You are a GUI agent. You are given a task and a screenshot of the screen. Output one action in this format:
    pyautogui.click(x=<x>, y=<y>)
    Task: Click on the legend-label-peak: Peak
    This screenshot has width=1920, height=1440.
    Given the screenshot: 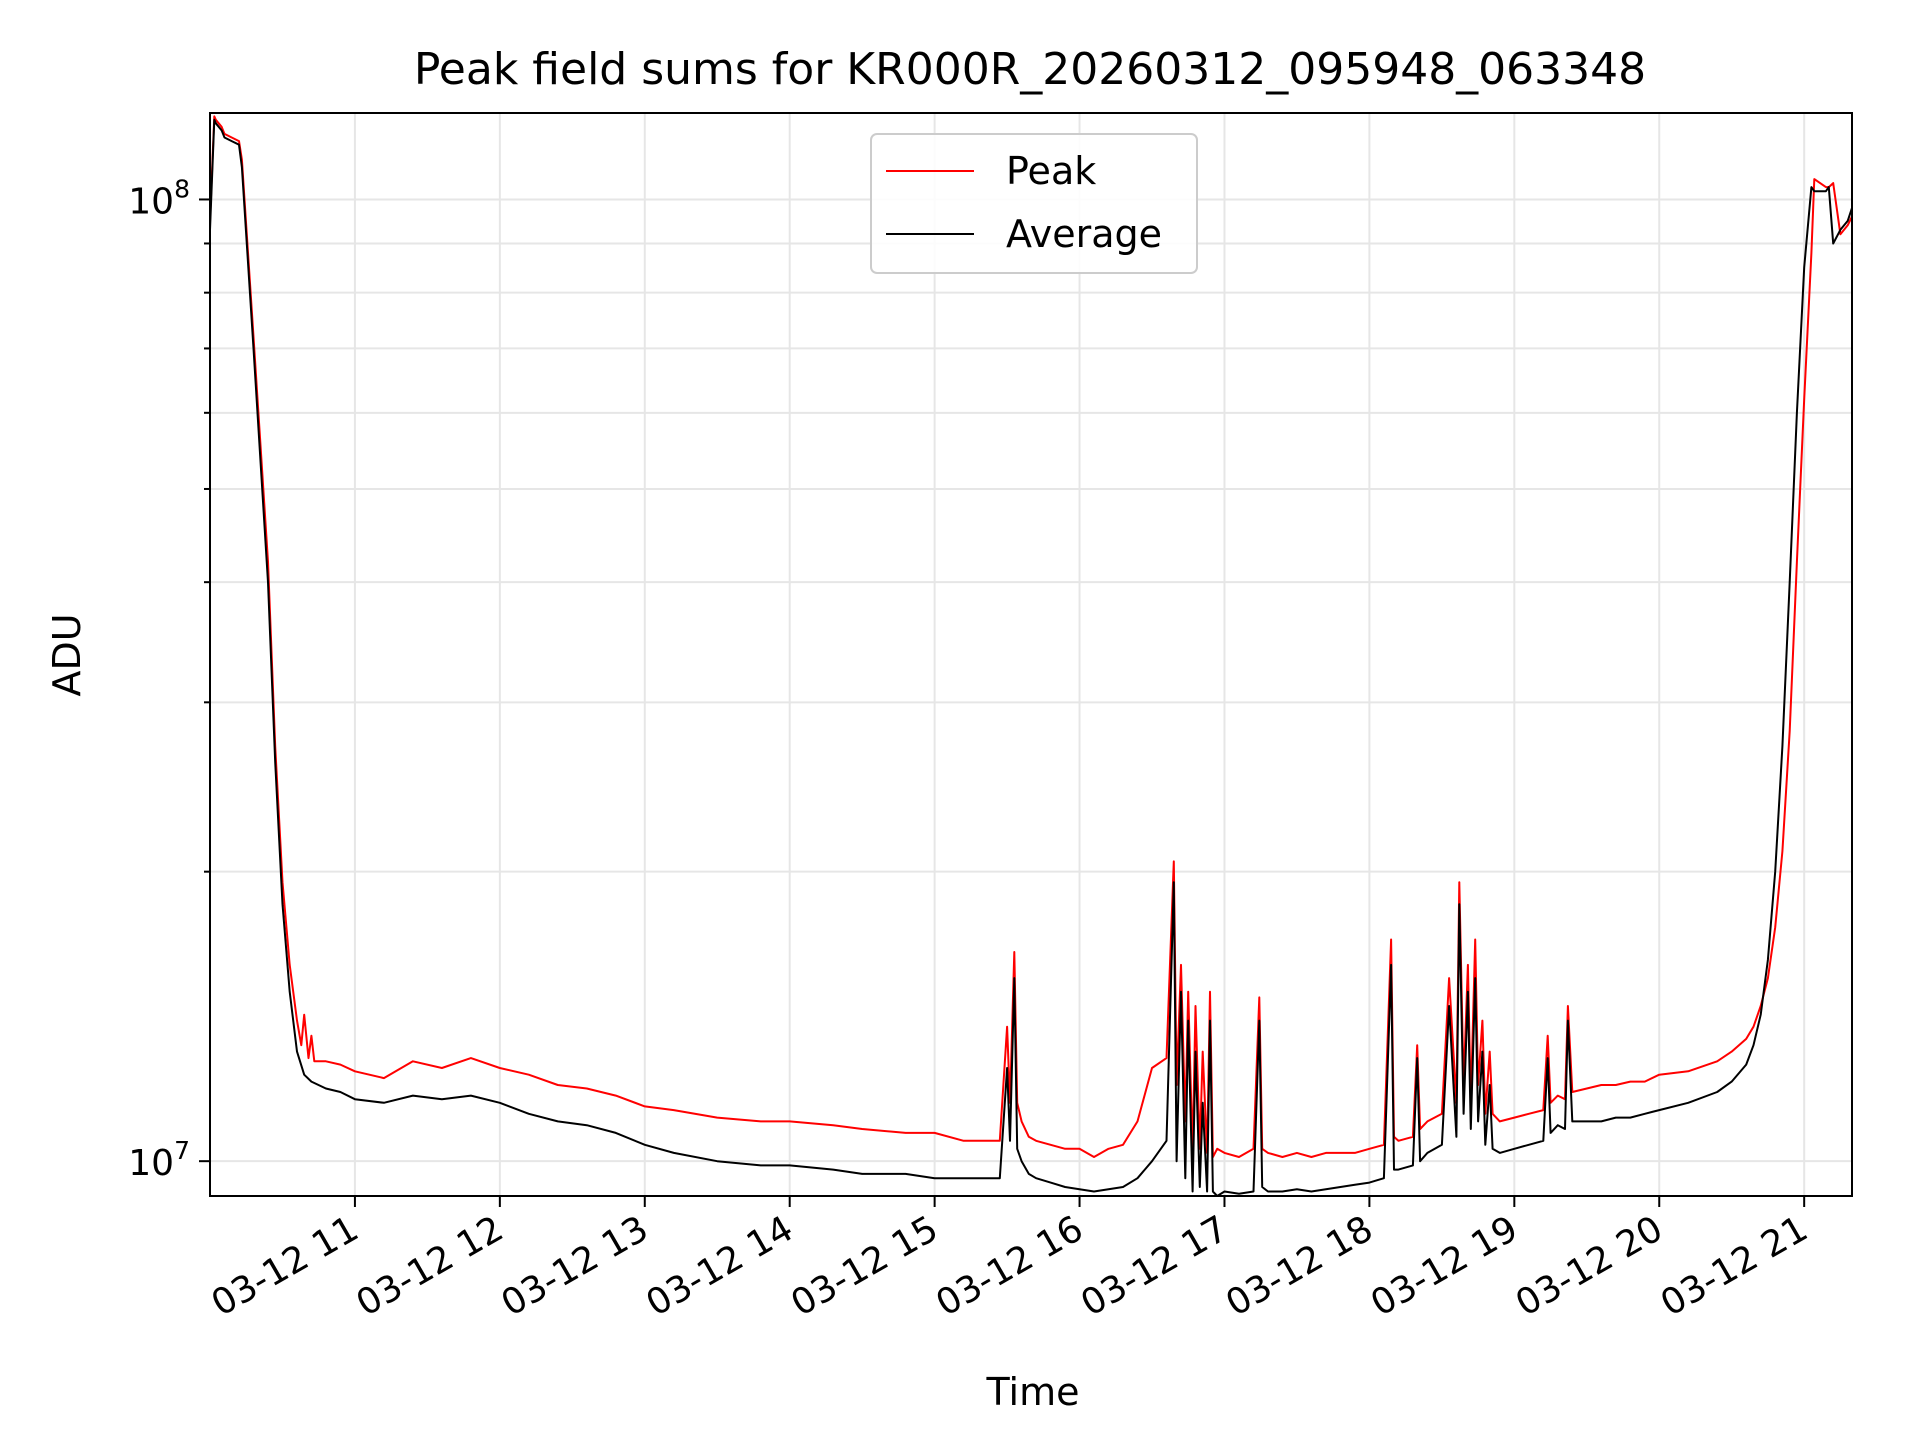 What is the action you would take?
    pyautogui.click(x=1051, y=171)
    